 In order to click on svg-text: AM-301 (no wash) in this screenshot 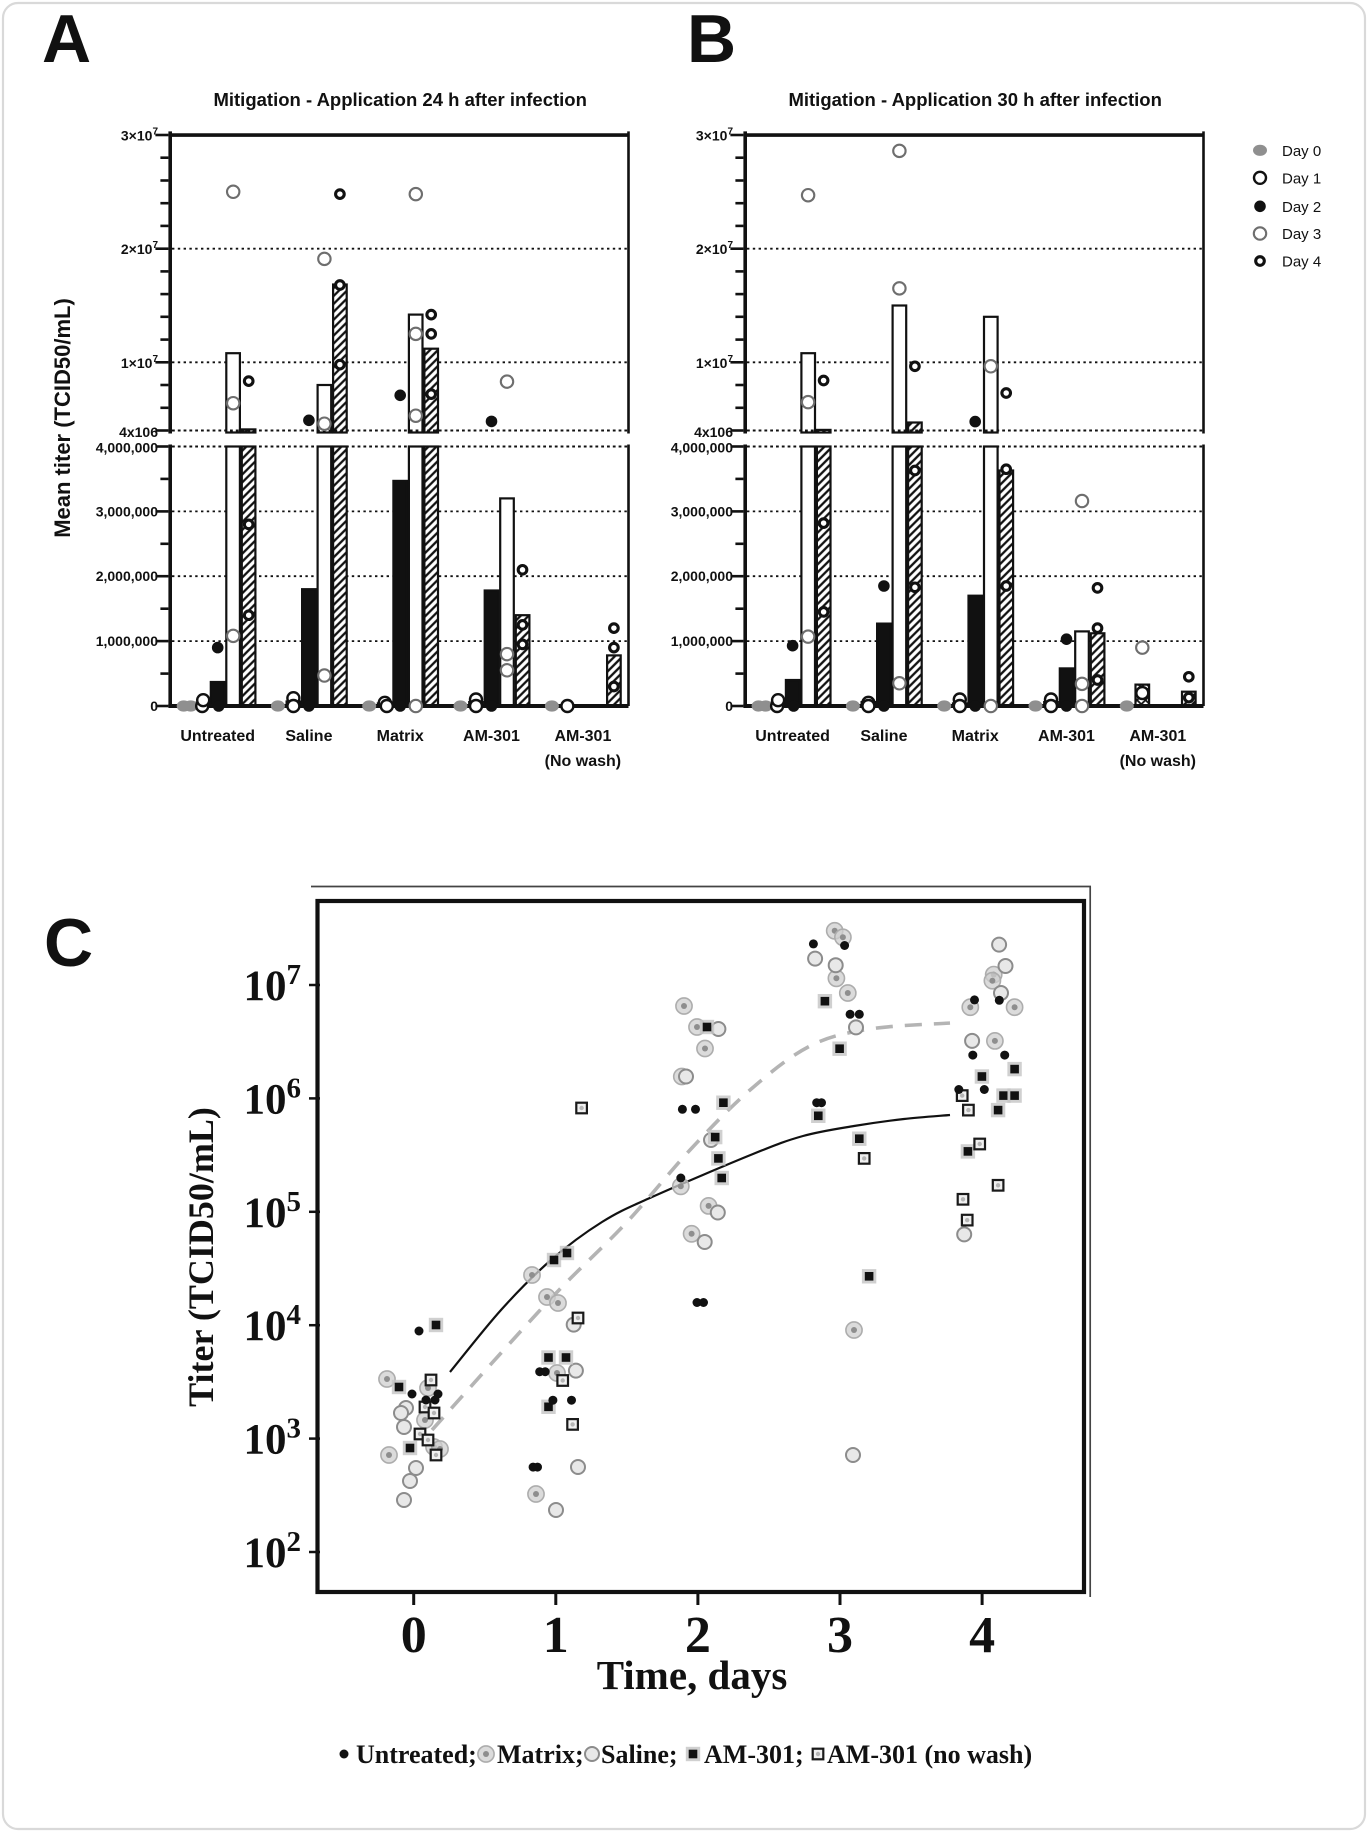, I will do `click(929, 1754)`.